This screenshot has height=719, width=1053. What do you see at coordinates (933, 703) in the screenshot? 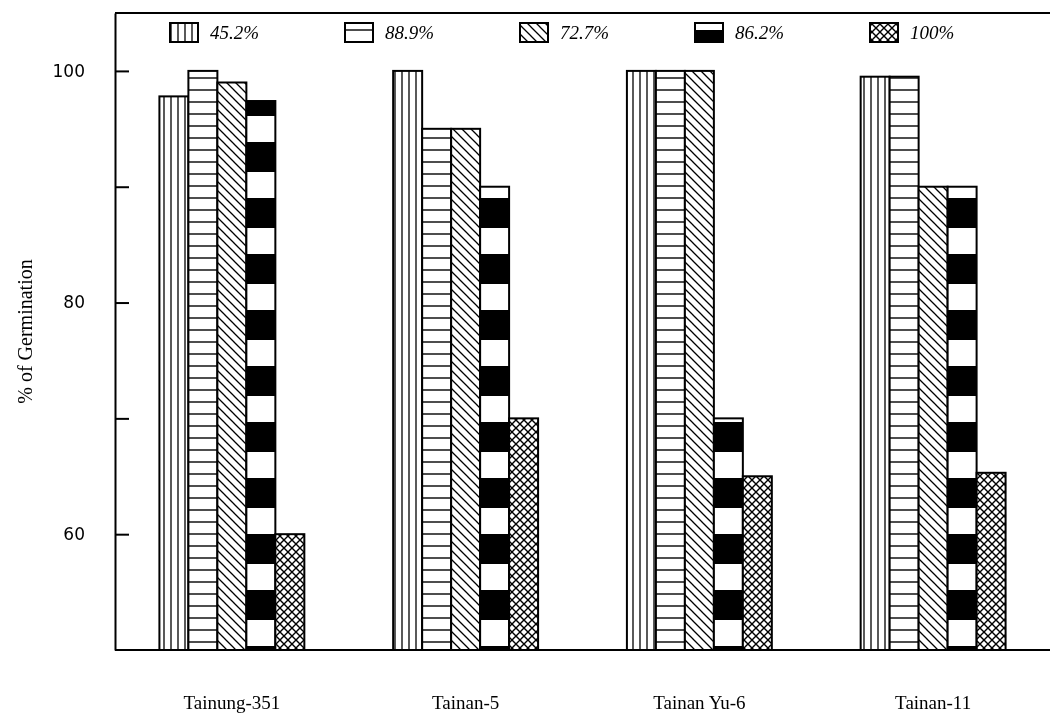
I see `x-tick-label: Tainan-11` at bounding box center [933, 703].